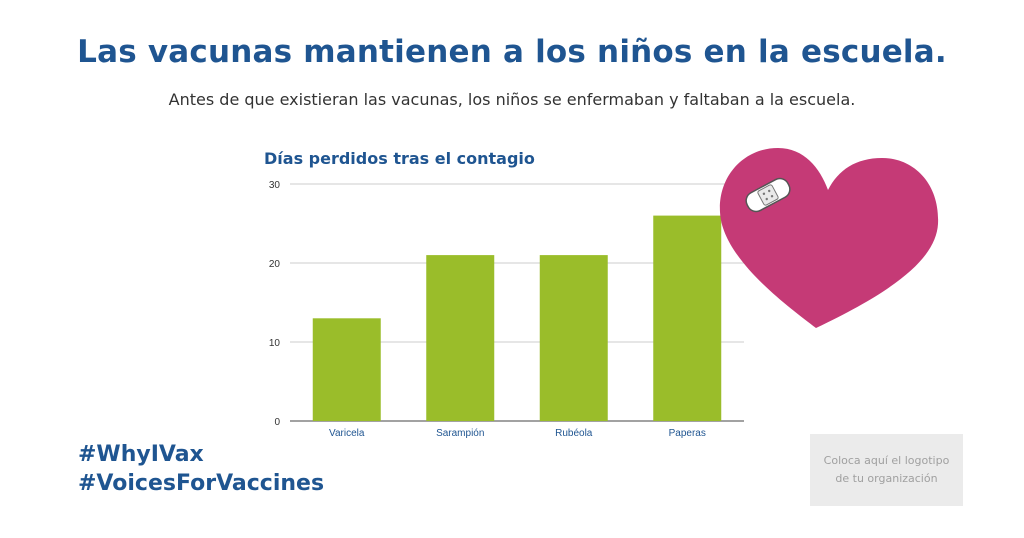  What do you see at coordinates (275, 343) in the screenshot?
I see `y-tick-label: 10` at bounding box center [275, 343].